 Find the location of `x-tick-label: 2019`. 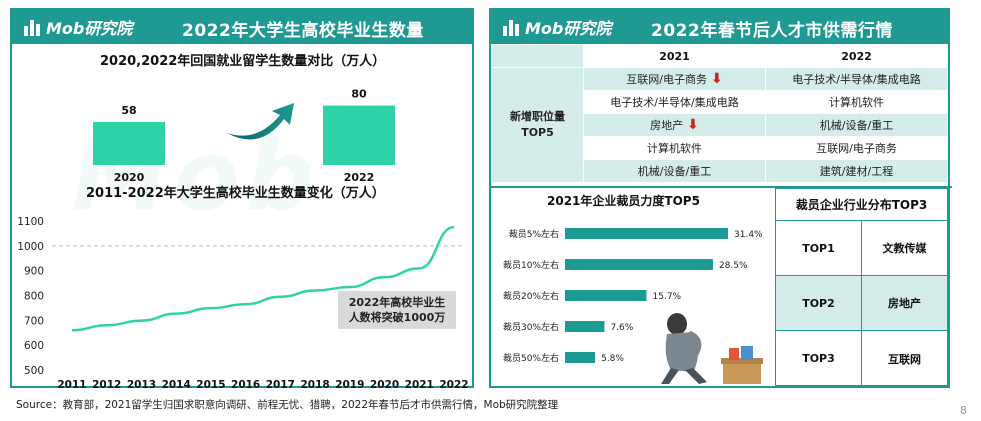

x-tick-label: 2019 is located at coordinates (349, 383).